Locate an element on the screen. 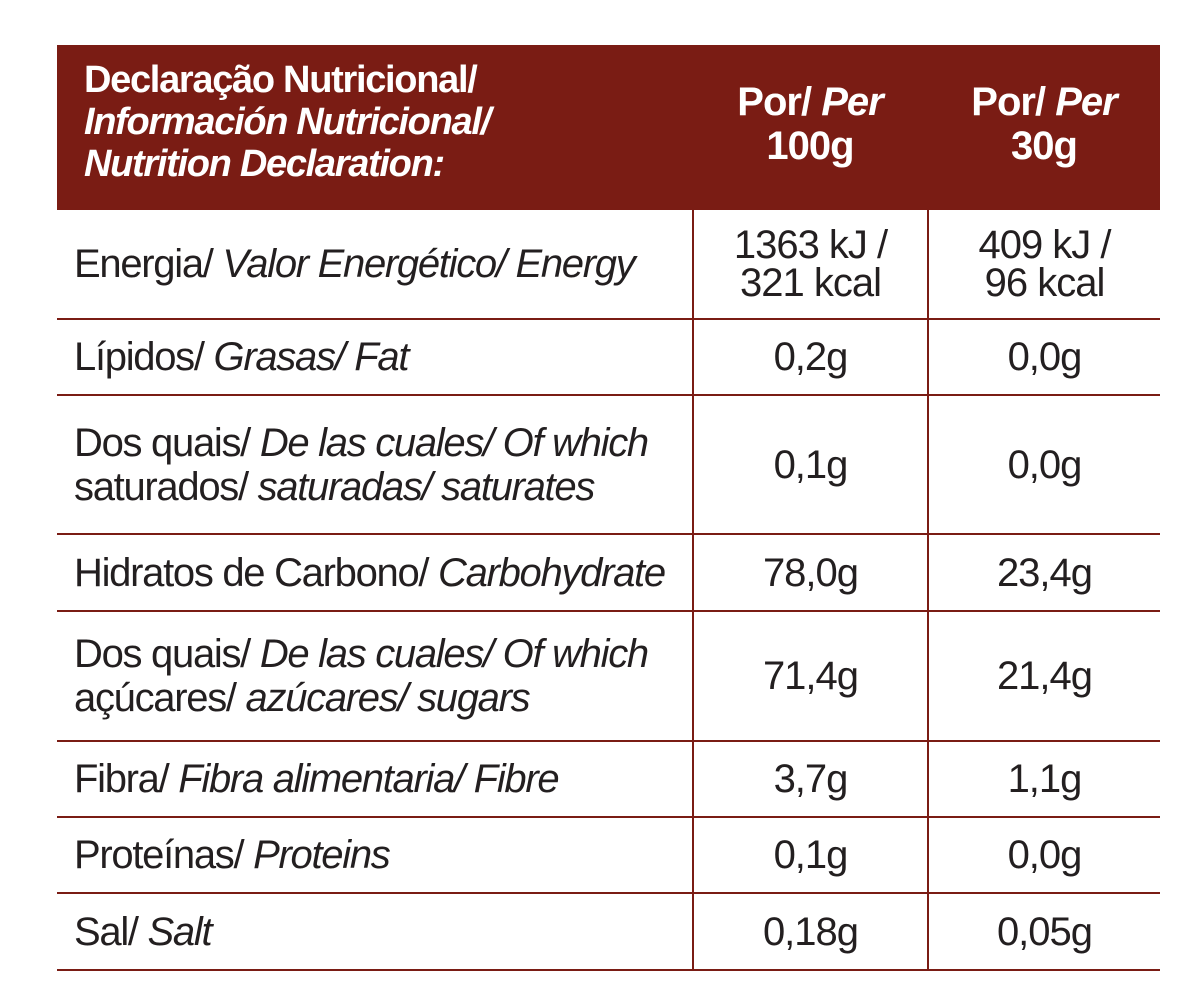  header-title-en: Nutrition Declaration: is located at coordinates (264, 164).